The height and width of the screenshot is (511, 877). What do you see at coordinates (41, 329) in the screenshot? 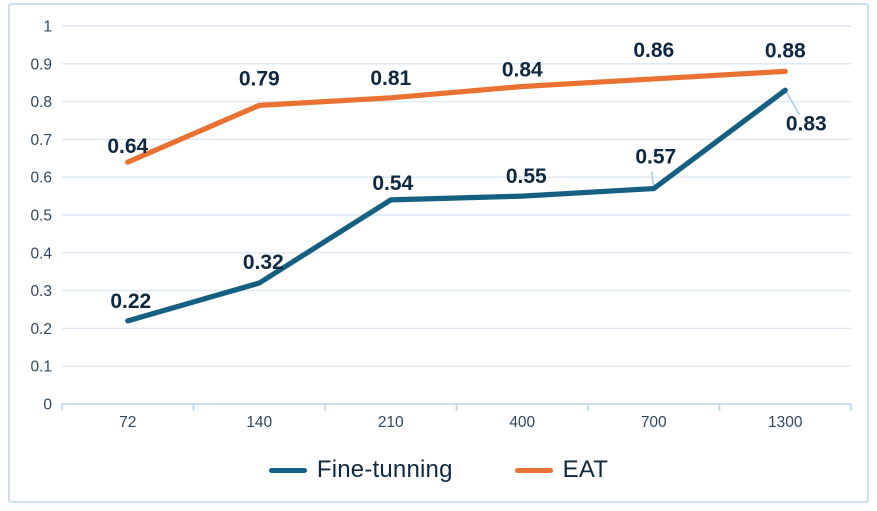
I see `y-tick-label: 0.2` at bounding box center [41, 329].